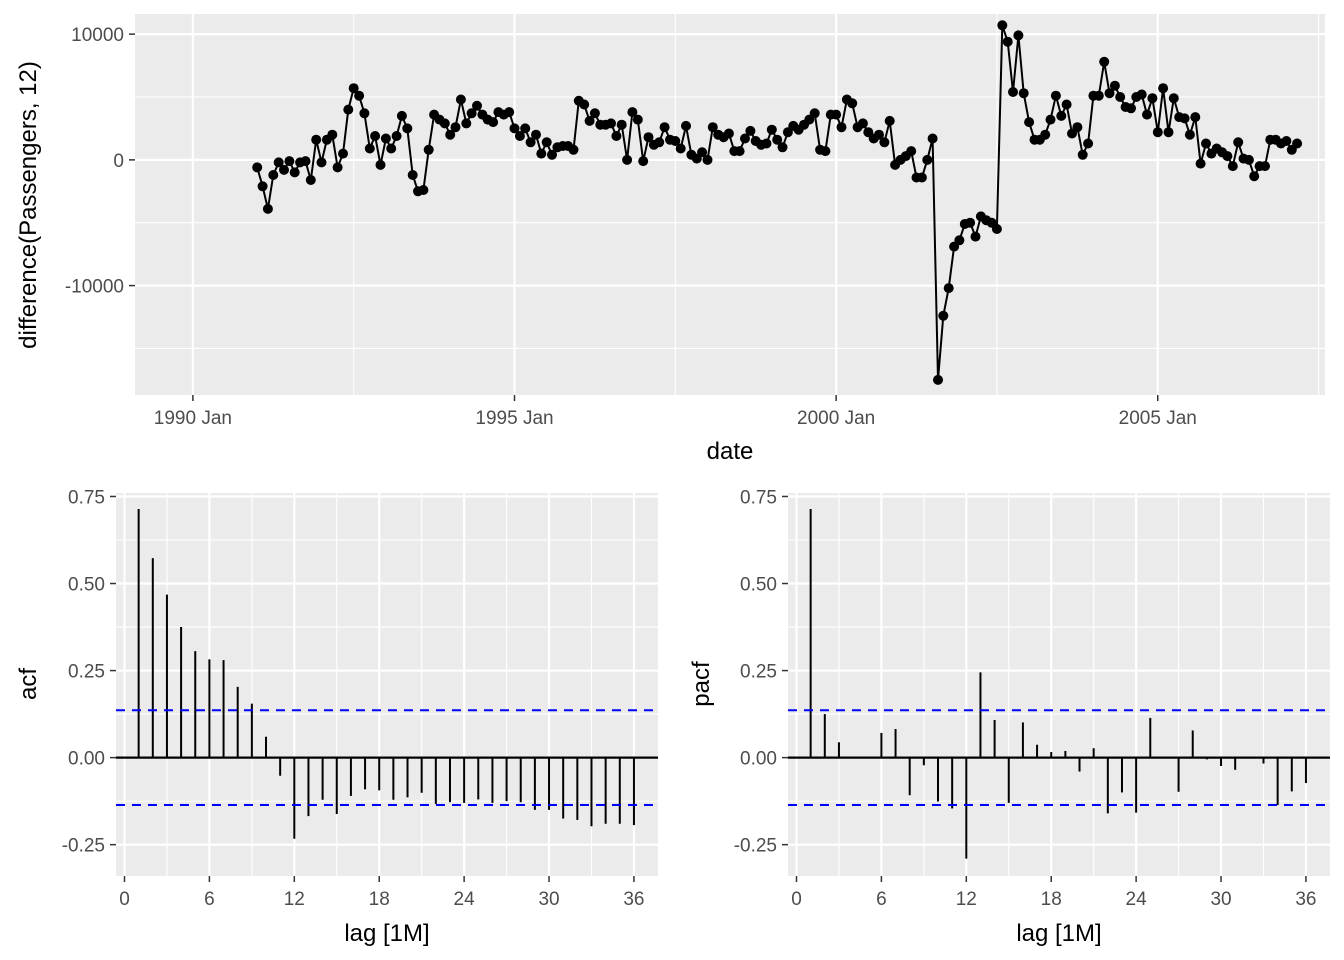 The width and height of the screenshot is (1344, 960). I want to click on x-tick-label: 2005 Jan, so click(1158, 418).